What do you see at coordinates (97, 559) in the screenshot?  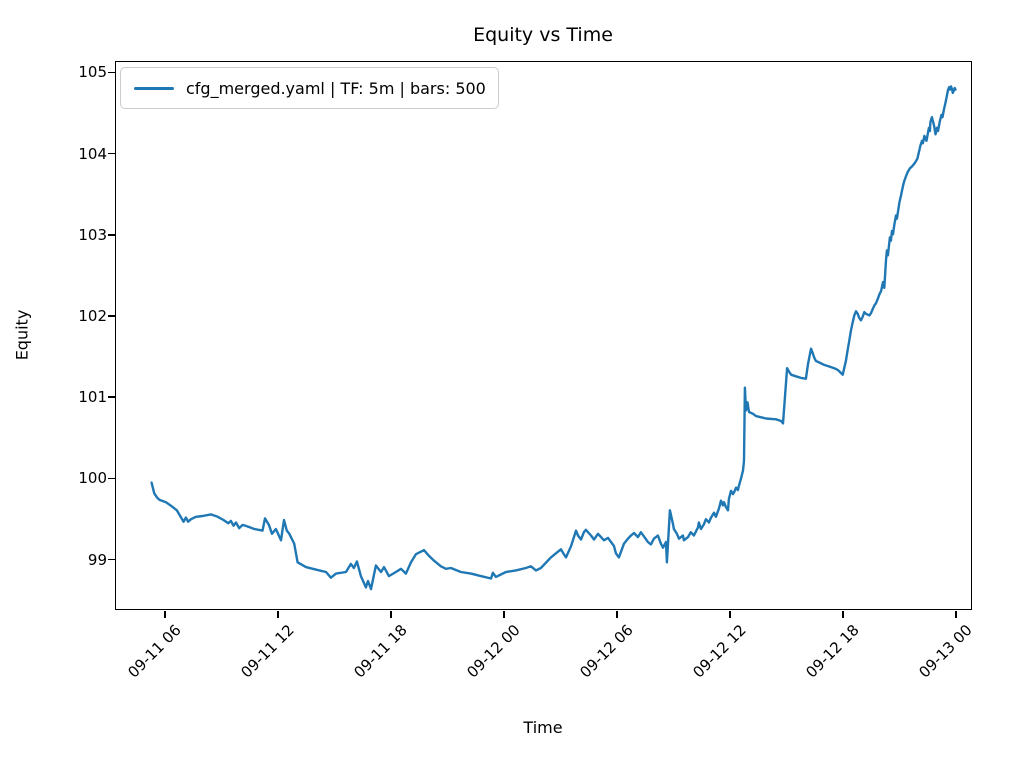 I see `y-tick-label: 99` at bounding box center [97, 559].